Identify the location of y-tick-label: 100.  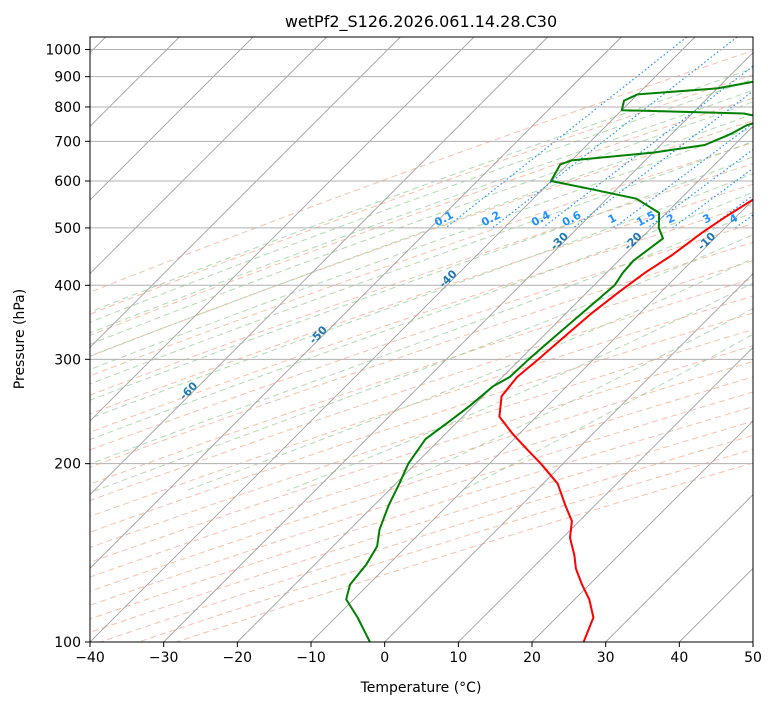
(67, 643).